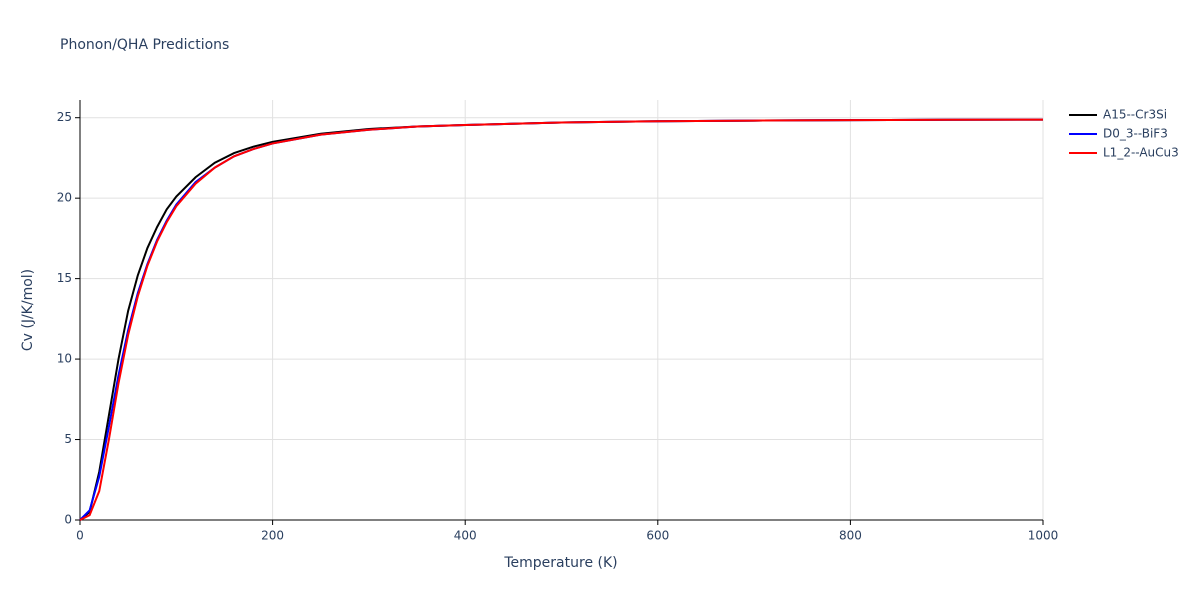 The image size is (1200, 604). What do you see at coordinates (68, 439) in the screenshot?
I see `y-tick-label: 5` at bounding box center [68, 439].